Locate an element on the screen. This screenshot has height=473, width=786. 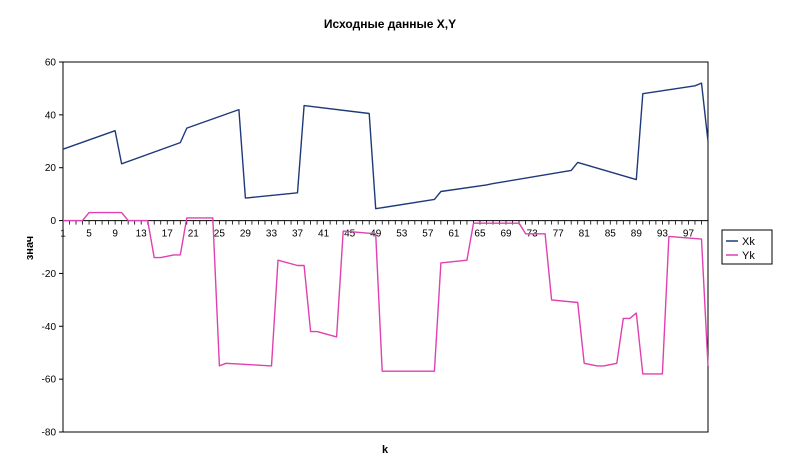
legend-label: Xk is located at coordinates (748, 242).